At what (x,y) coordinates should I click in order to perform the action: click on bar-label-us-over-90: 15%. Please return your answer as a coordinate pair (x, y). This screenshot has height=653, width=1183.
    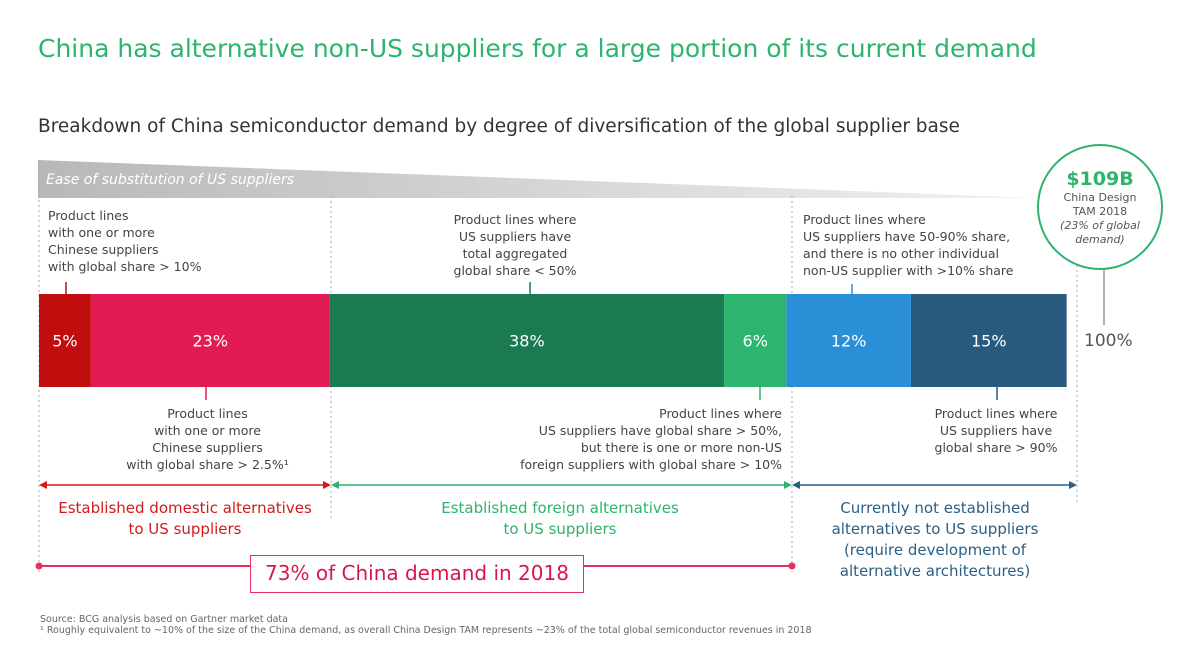
    Looking at the image, I should click on (989, 341).